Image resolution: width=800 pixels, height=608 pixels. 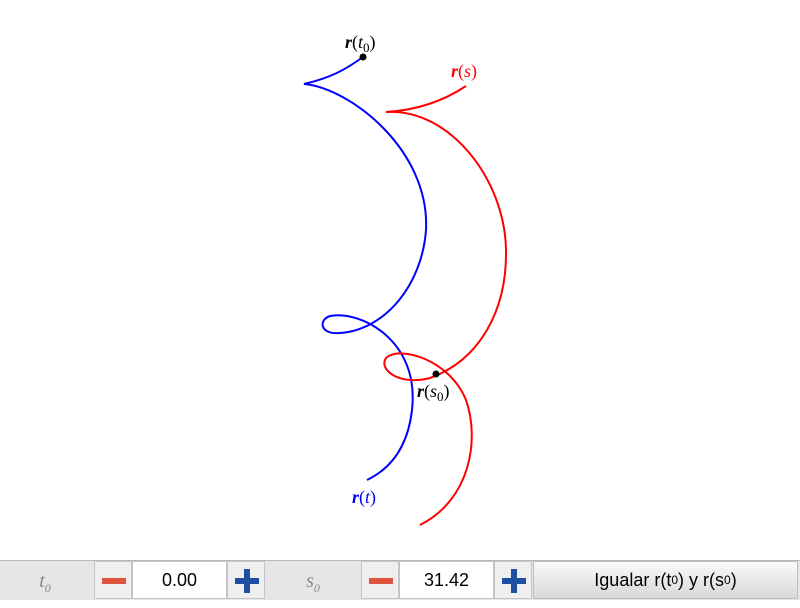 What do you see at coordinates (365, 268) in the screenshot?
I see `curve-r-t` at bounding box center [365, 268].